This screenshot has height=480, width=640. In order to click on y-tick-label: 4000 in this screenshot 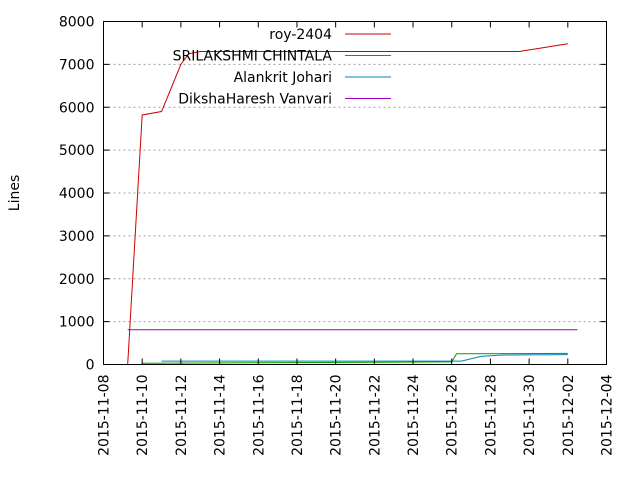, I will do `click(77, 194)`.